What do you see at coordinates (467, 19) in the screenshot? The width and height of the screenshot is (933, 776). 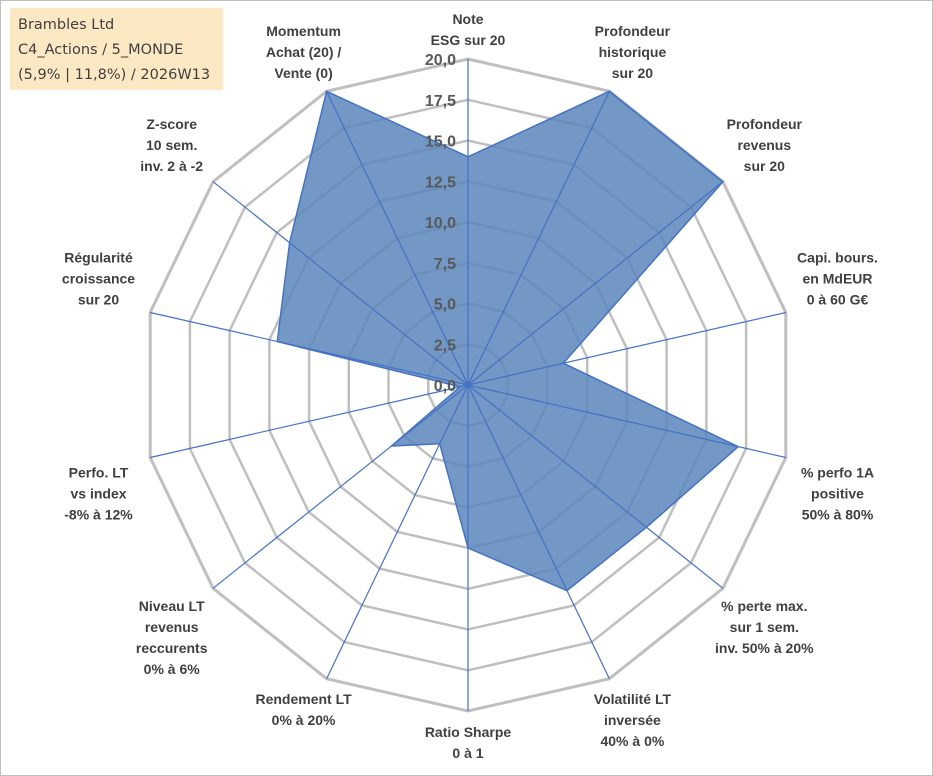 I see `axis-label: Note` at bounding box center [467, 19].